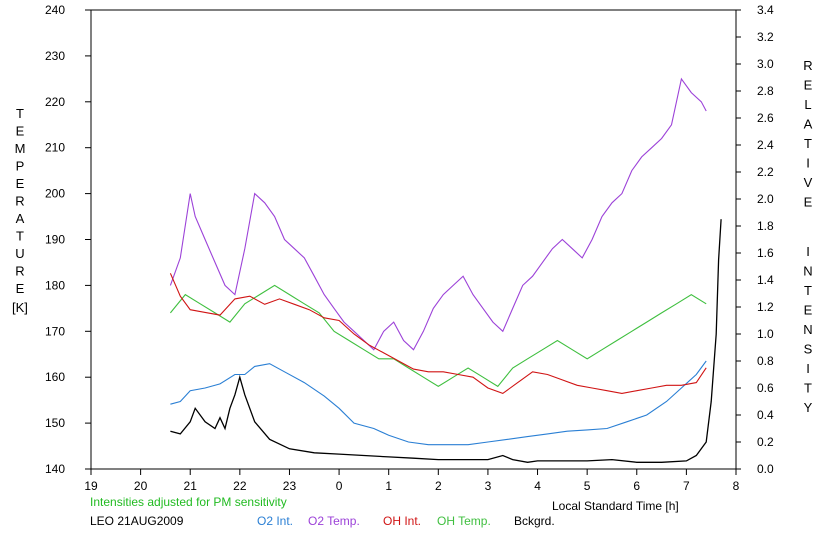  Describe the element at coordinates (765, 199) in the screenshot. I see `y-right-tick-label: 2.0` at that location.